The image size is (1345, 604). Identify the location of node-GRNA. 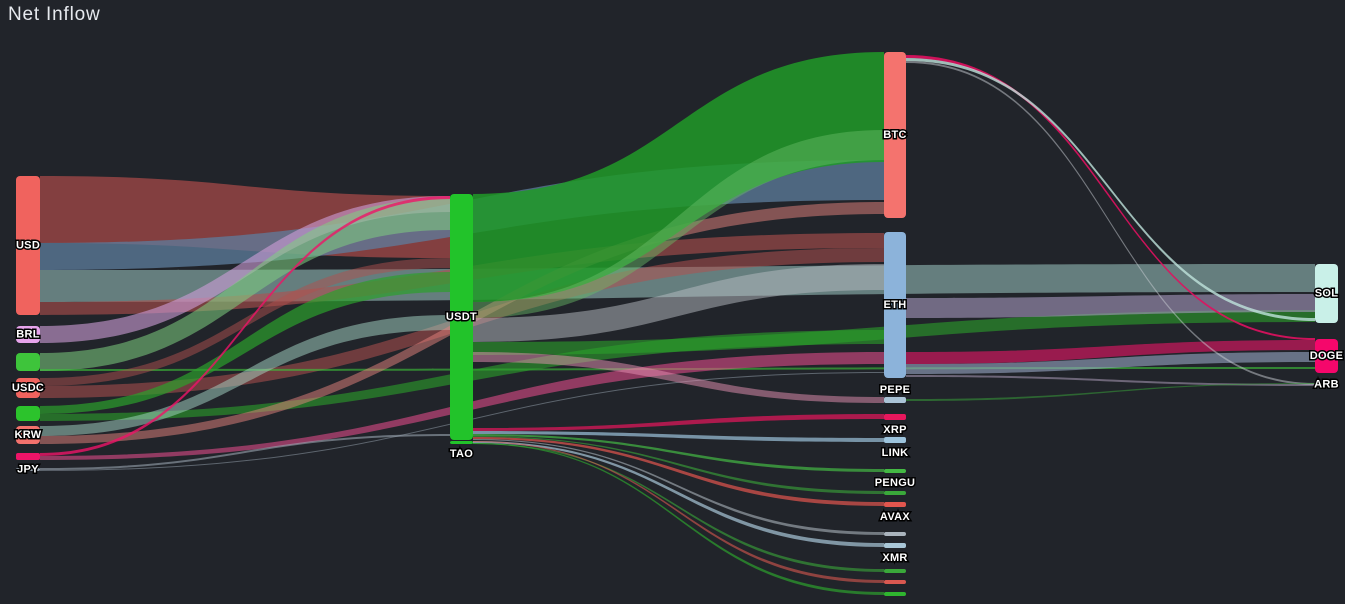
(28, 362).